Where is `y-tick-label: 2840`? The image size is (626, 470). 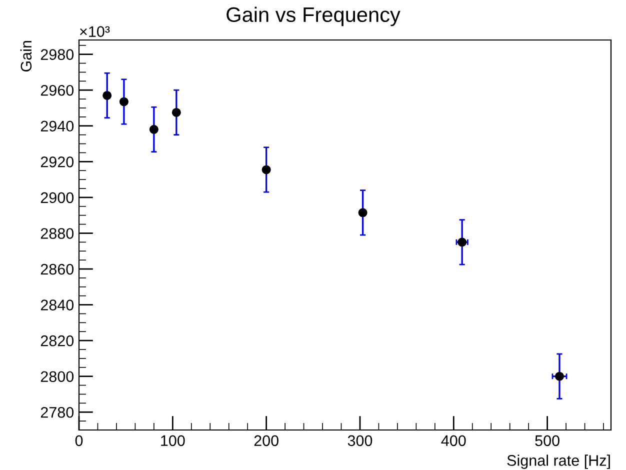
y-tick-label: 2840 is located at coordinates (57, 305).